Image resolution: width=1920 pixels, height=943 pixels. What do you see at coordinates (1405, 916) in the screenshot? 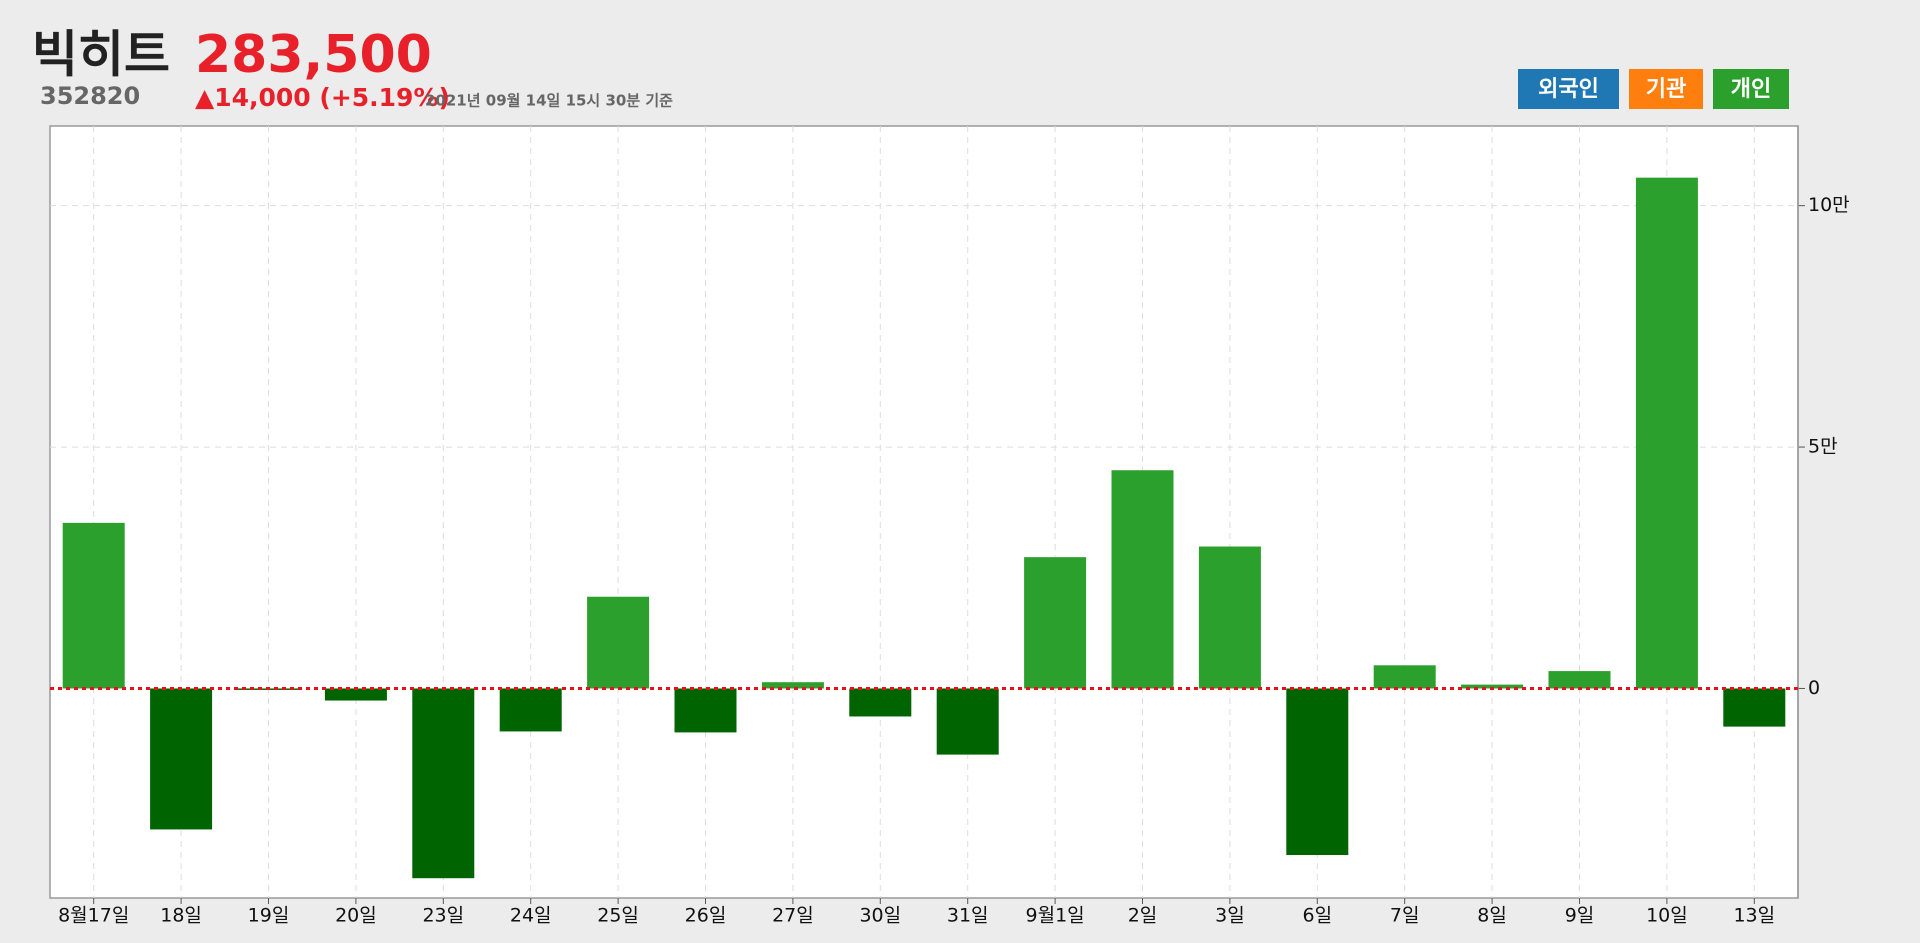
I see `x-tick-label: 7일` at bounding box center [1405, 916].